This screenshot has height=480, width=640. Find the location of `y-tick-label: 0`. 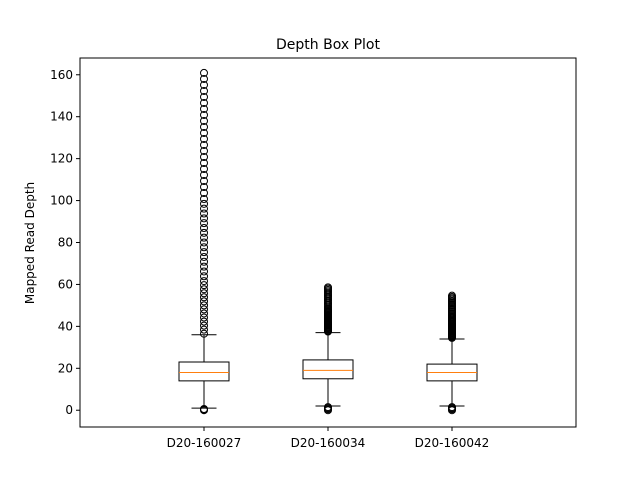

y-tick-label: 0 is located at coordinates (69, 410).